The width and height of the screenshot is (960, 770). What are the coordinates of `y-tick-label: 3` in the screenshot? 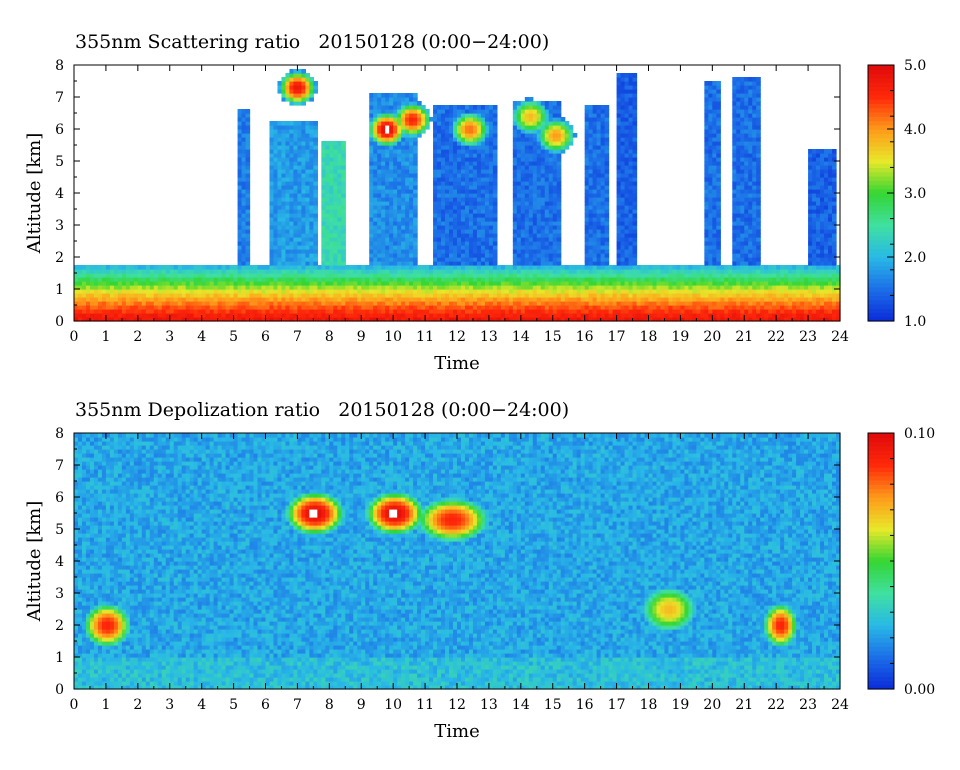 It's located at (59, 226).